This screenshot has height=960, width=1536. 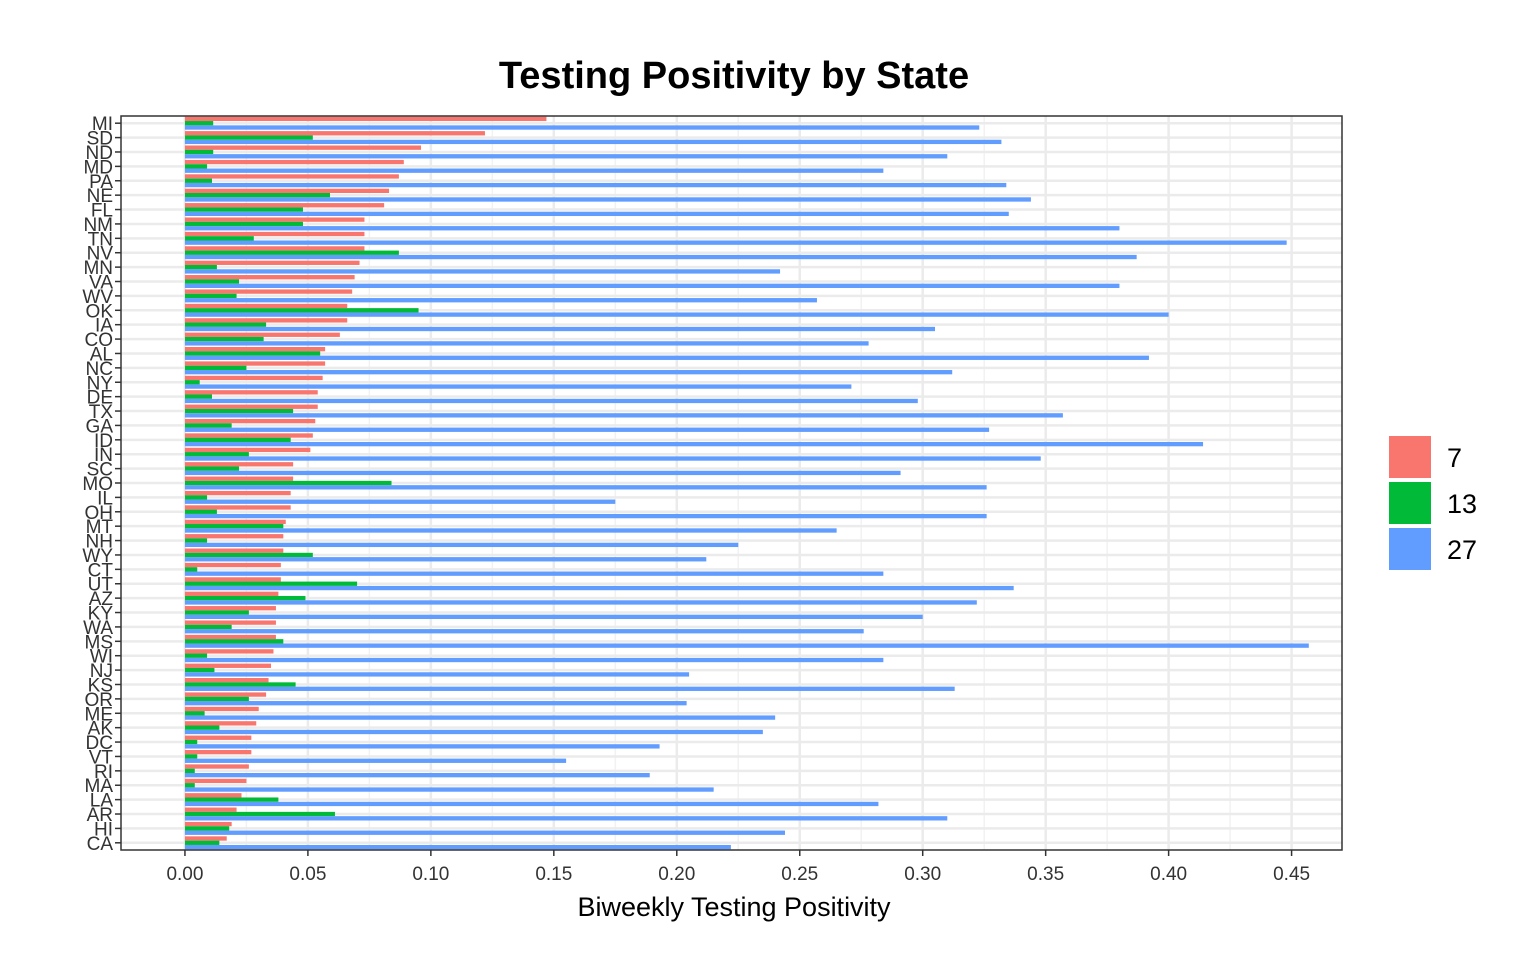 I want to click on bar-27-MI, so click(x=582, y=127).